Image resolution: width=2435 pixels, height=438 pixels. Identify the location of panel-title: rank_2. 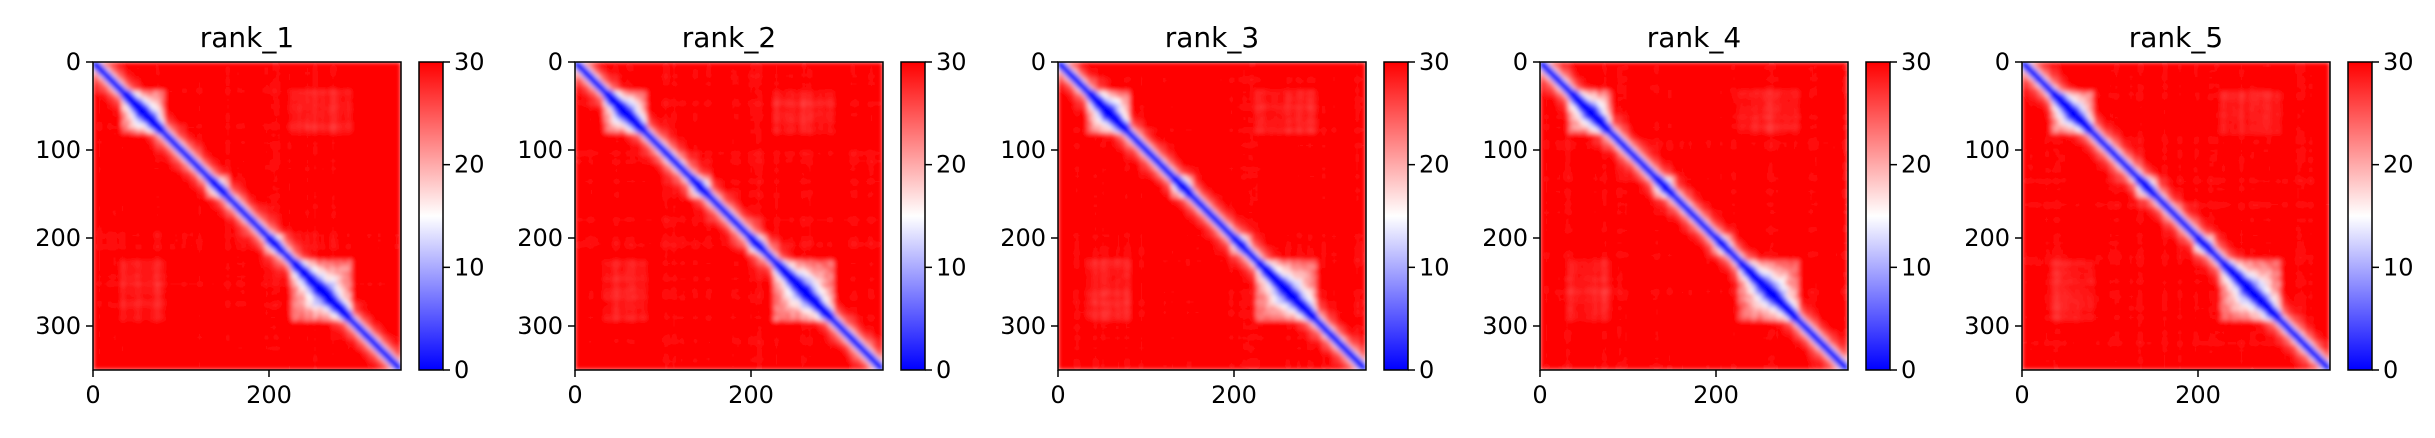
(729, 37).